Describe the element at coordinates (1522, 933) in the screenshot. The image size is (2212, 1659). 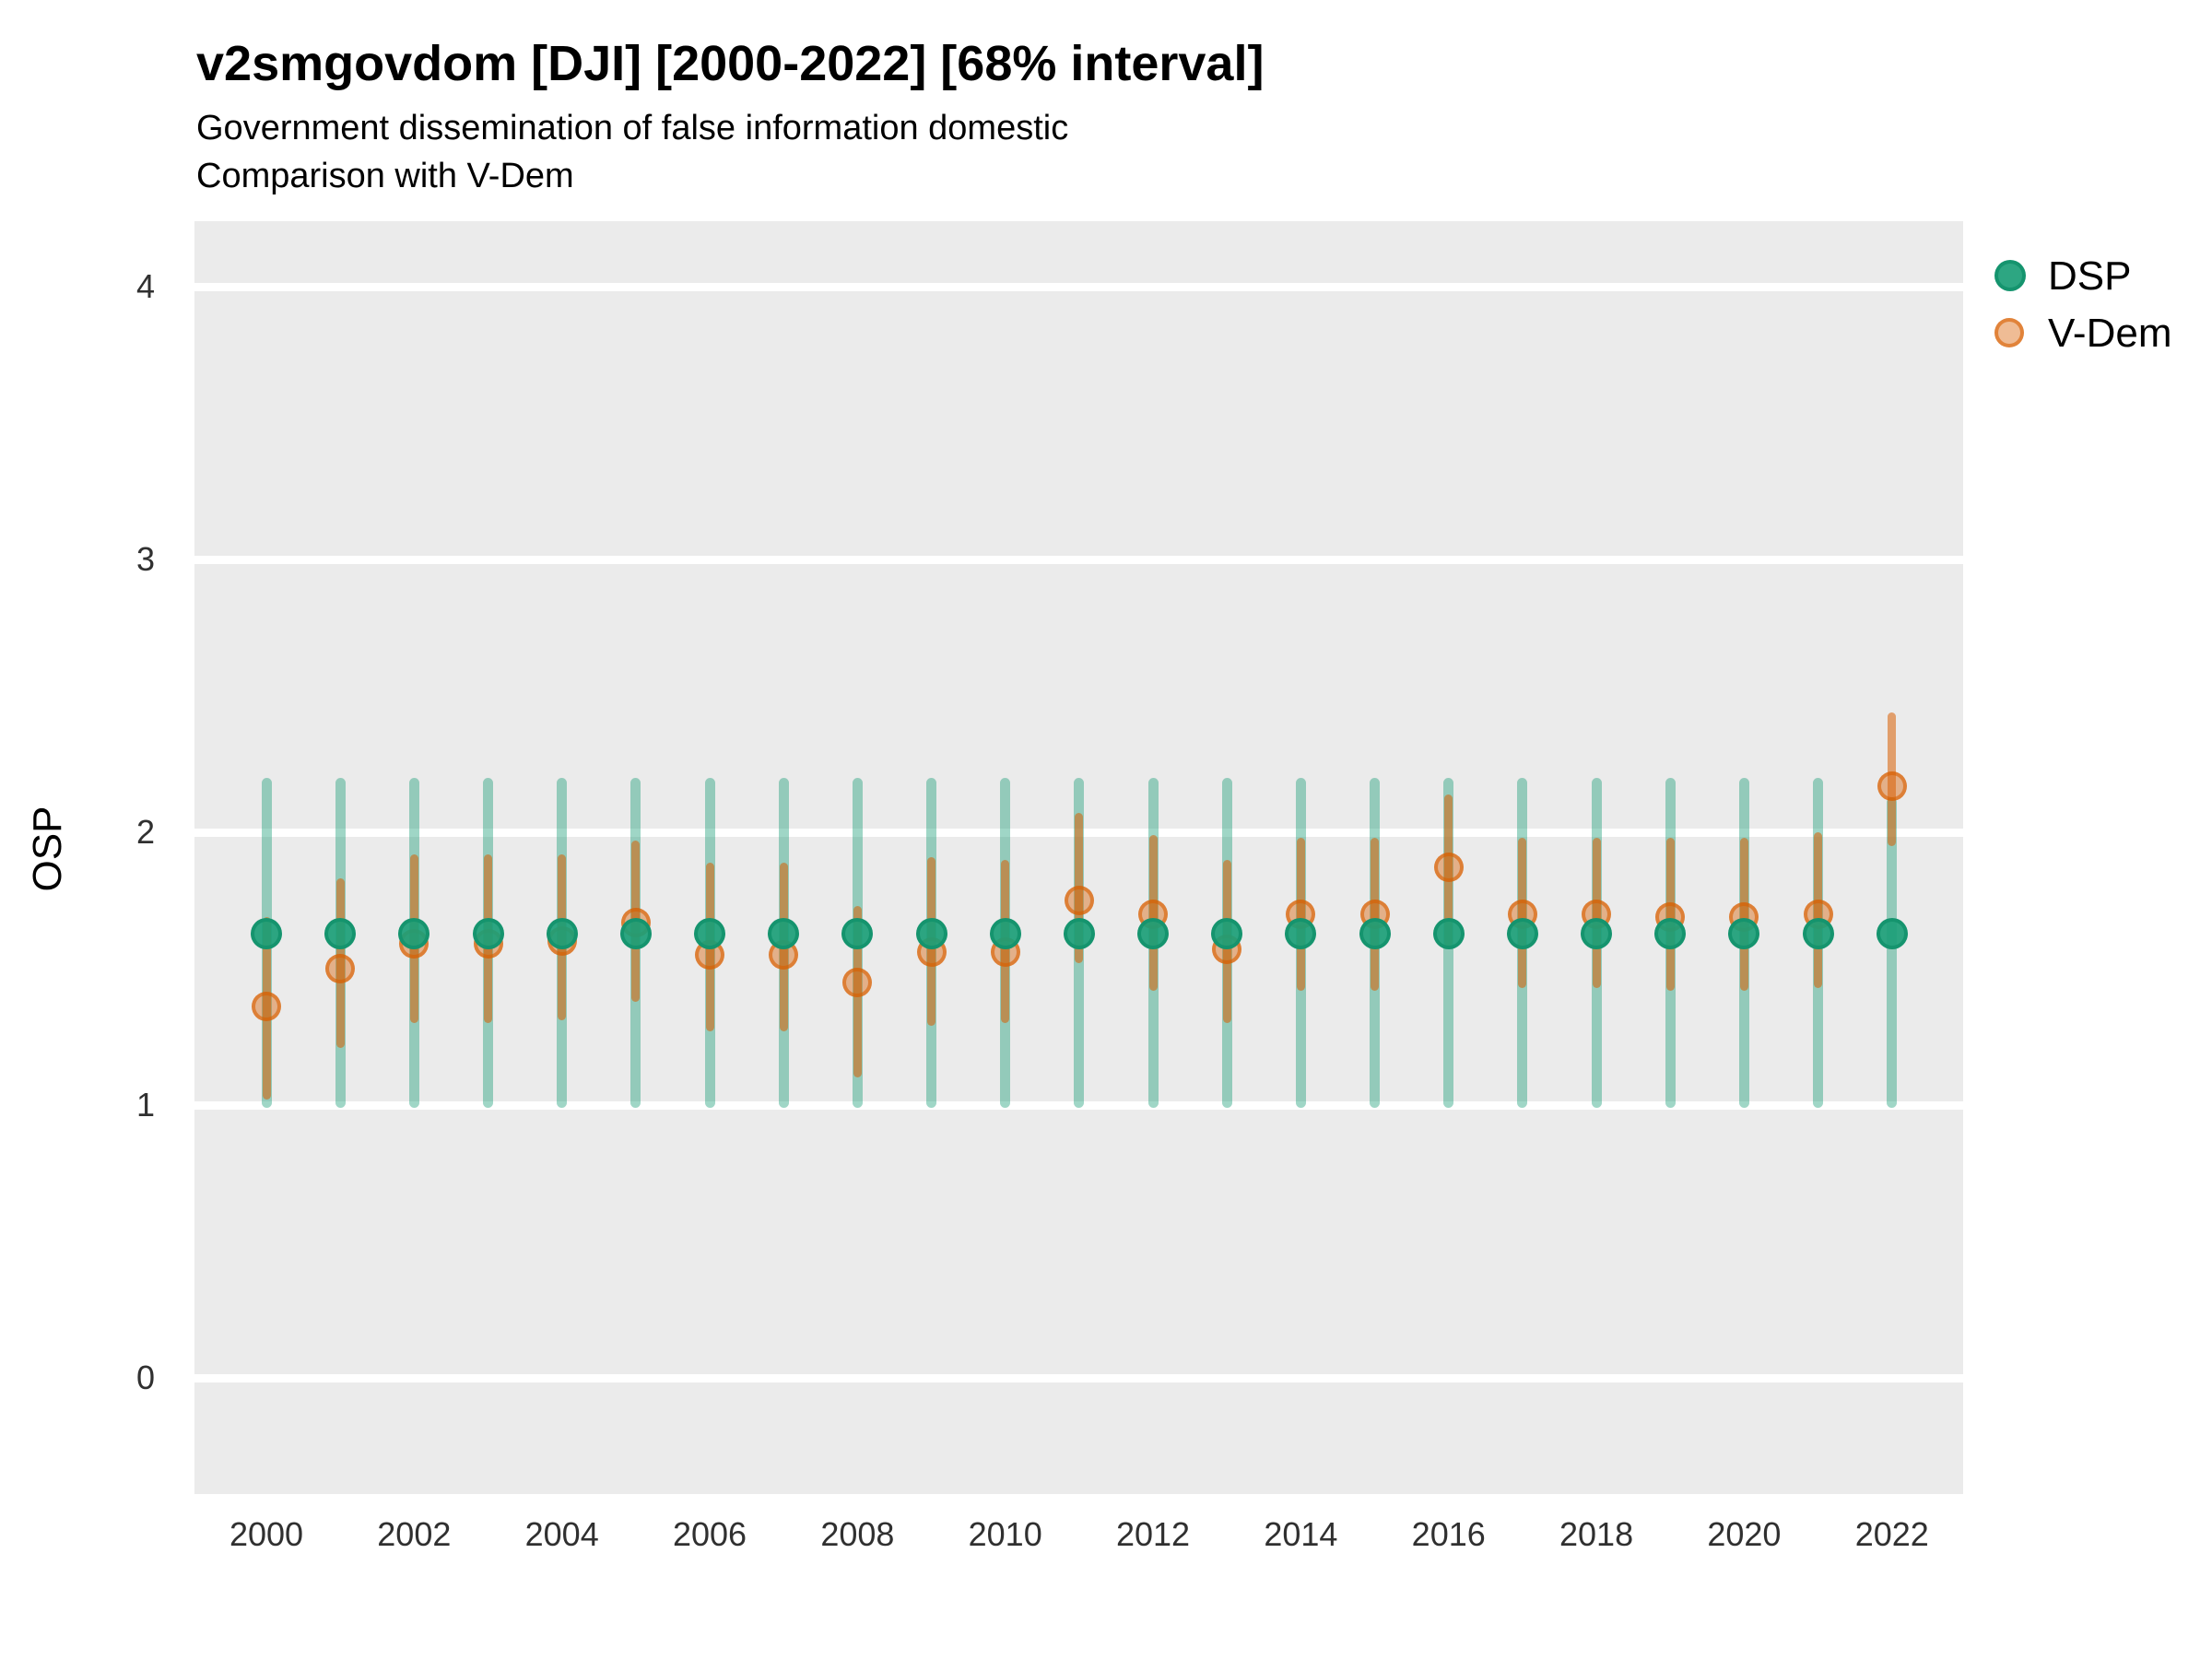
I see `dsp-point-2017` at that location.